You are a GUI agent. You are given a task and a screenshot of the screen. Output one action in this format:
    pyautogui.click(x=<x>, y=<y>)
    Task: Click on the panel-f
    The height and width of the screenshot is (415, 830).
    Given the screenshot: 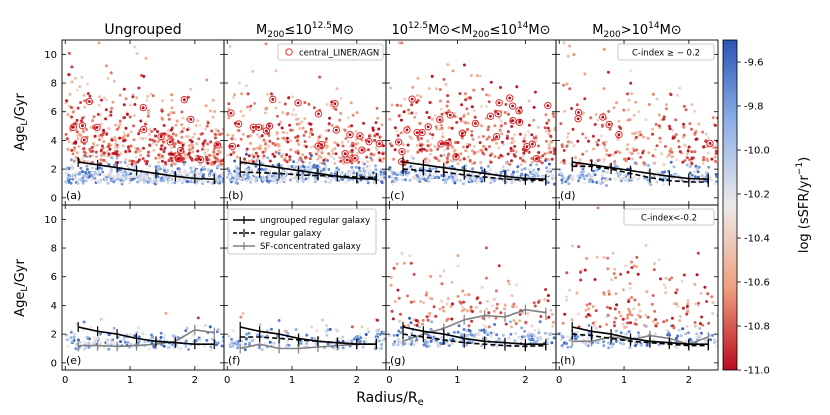 What is the action you would take?
    pyautogui.click(x=306, y=333)
    